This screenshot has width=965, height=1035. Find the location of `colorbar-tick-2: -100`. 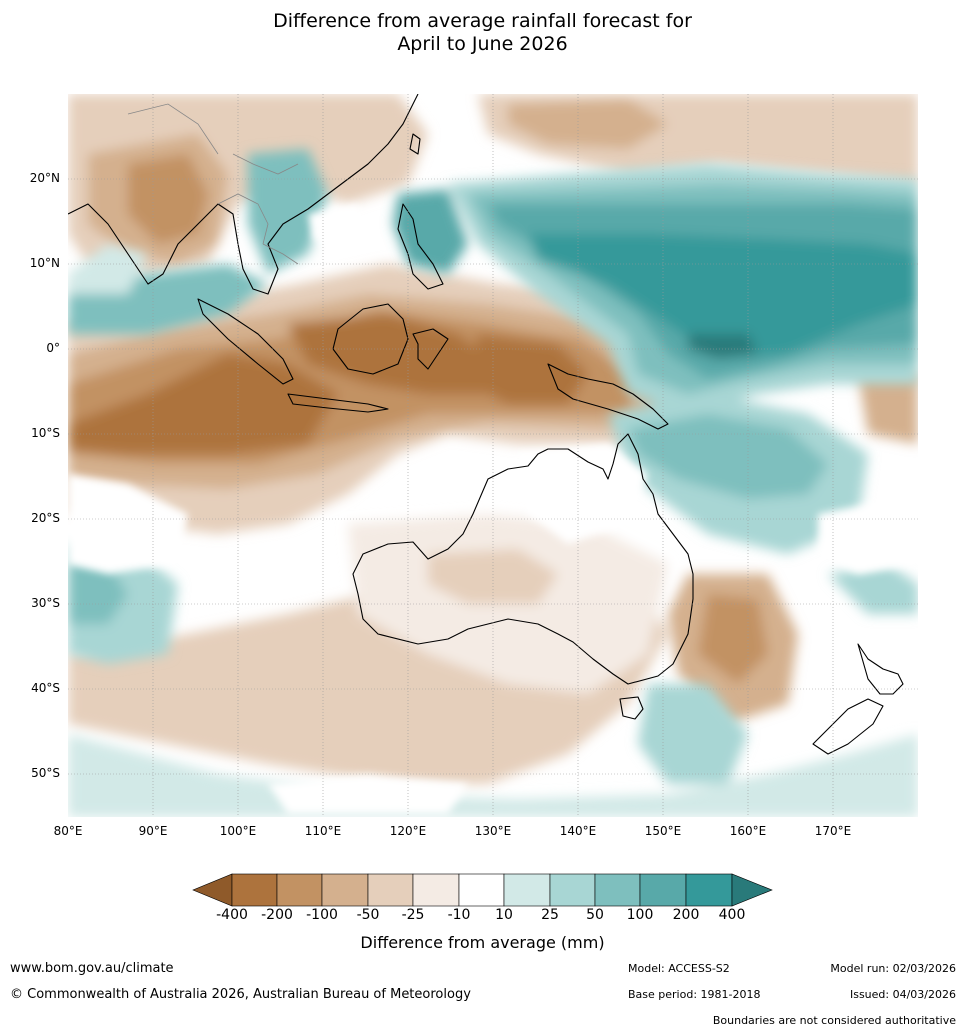

colorbar-tick-2: -100 is located at coordinates (322, 915).